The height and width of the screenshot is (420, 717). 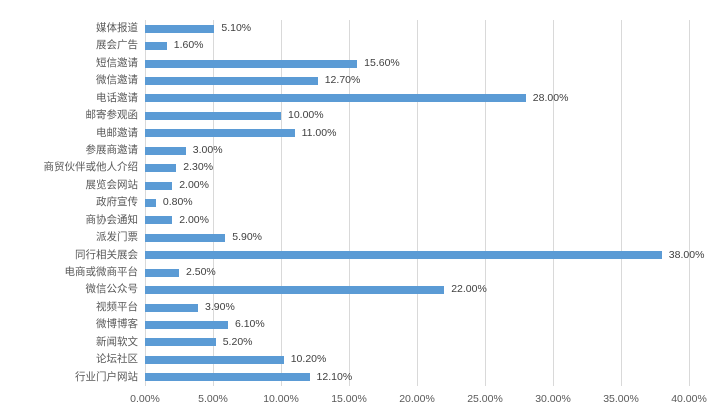 What do you see at coordinates (553, 399) in the screenshot?
I see `x-axis-tick-label: 30.00%` at bounding box center [553, 399].